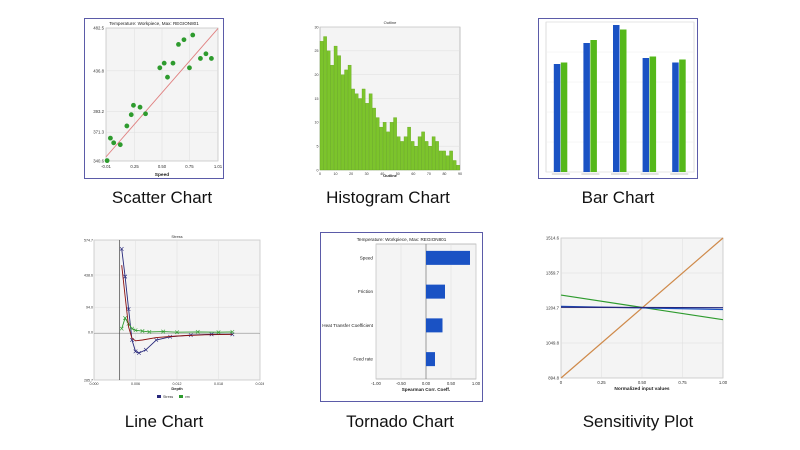 The image size is (800, 450). What do you see at coordinates (390, 22) in the screenshot?
I see `chart-title: Outline` at bounding box center [390, 22].